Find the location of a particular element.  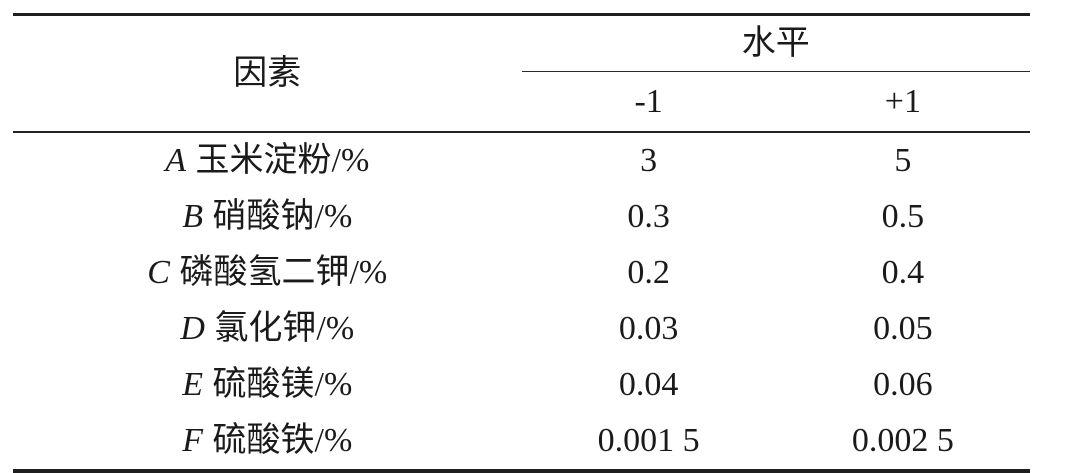

table-row-factor-b: B 硝酸钠/% 0.3 0.5 is located at coordinates (521, 217).